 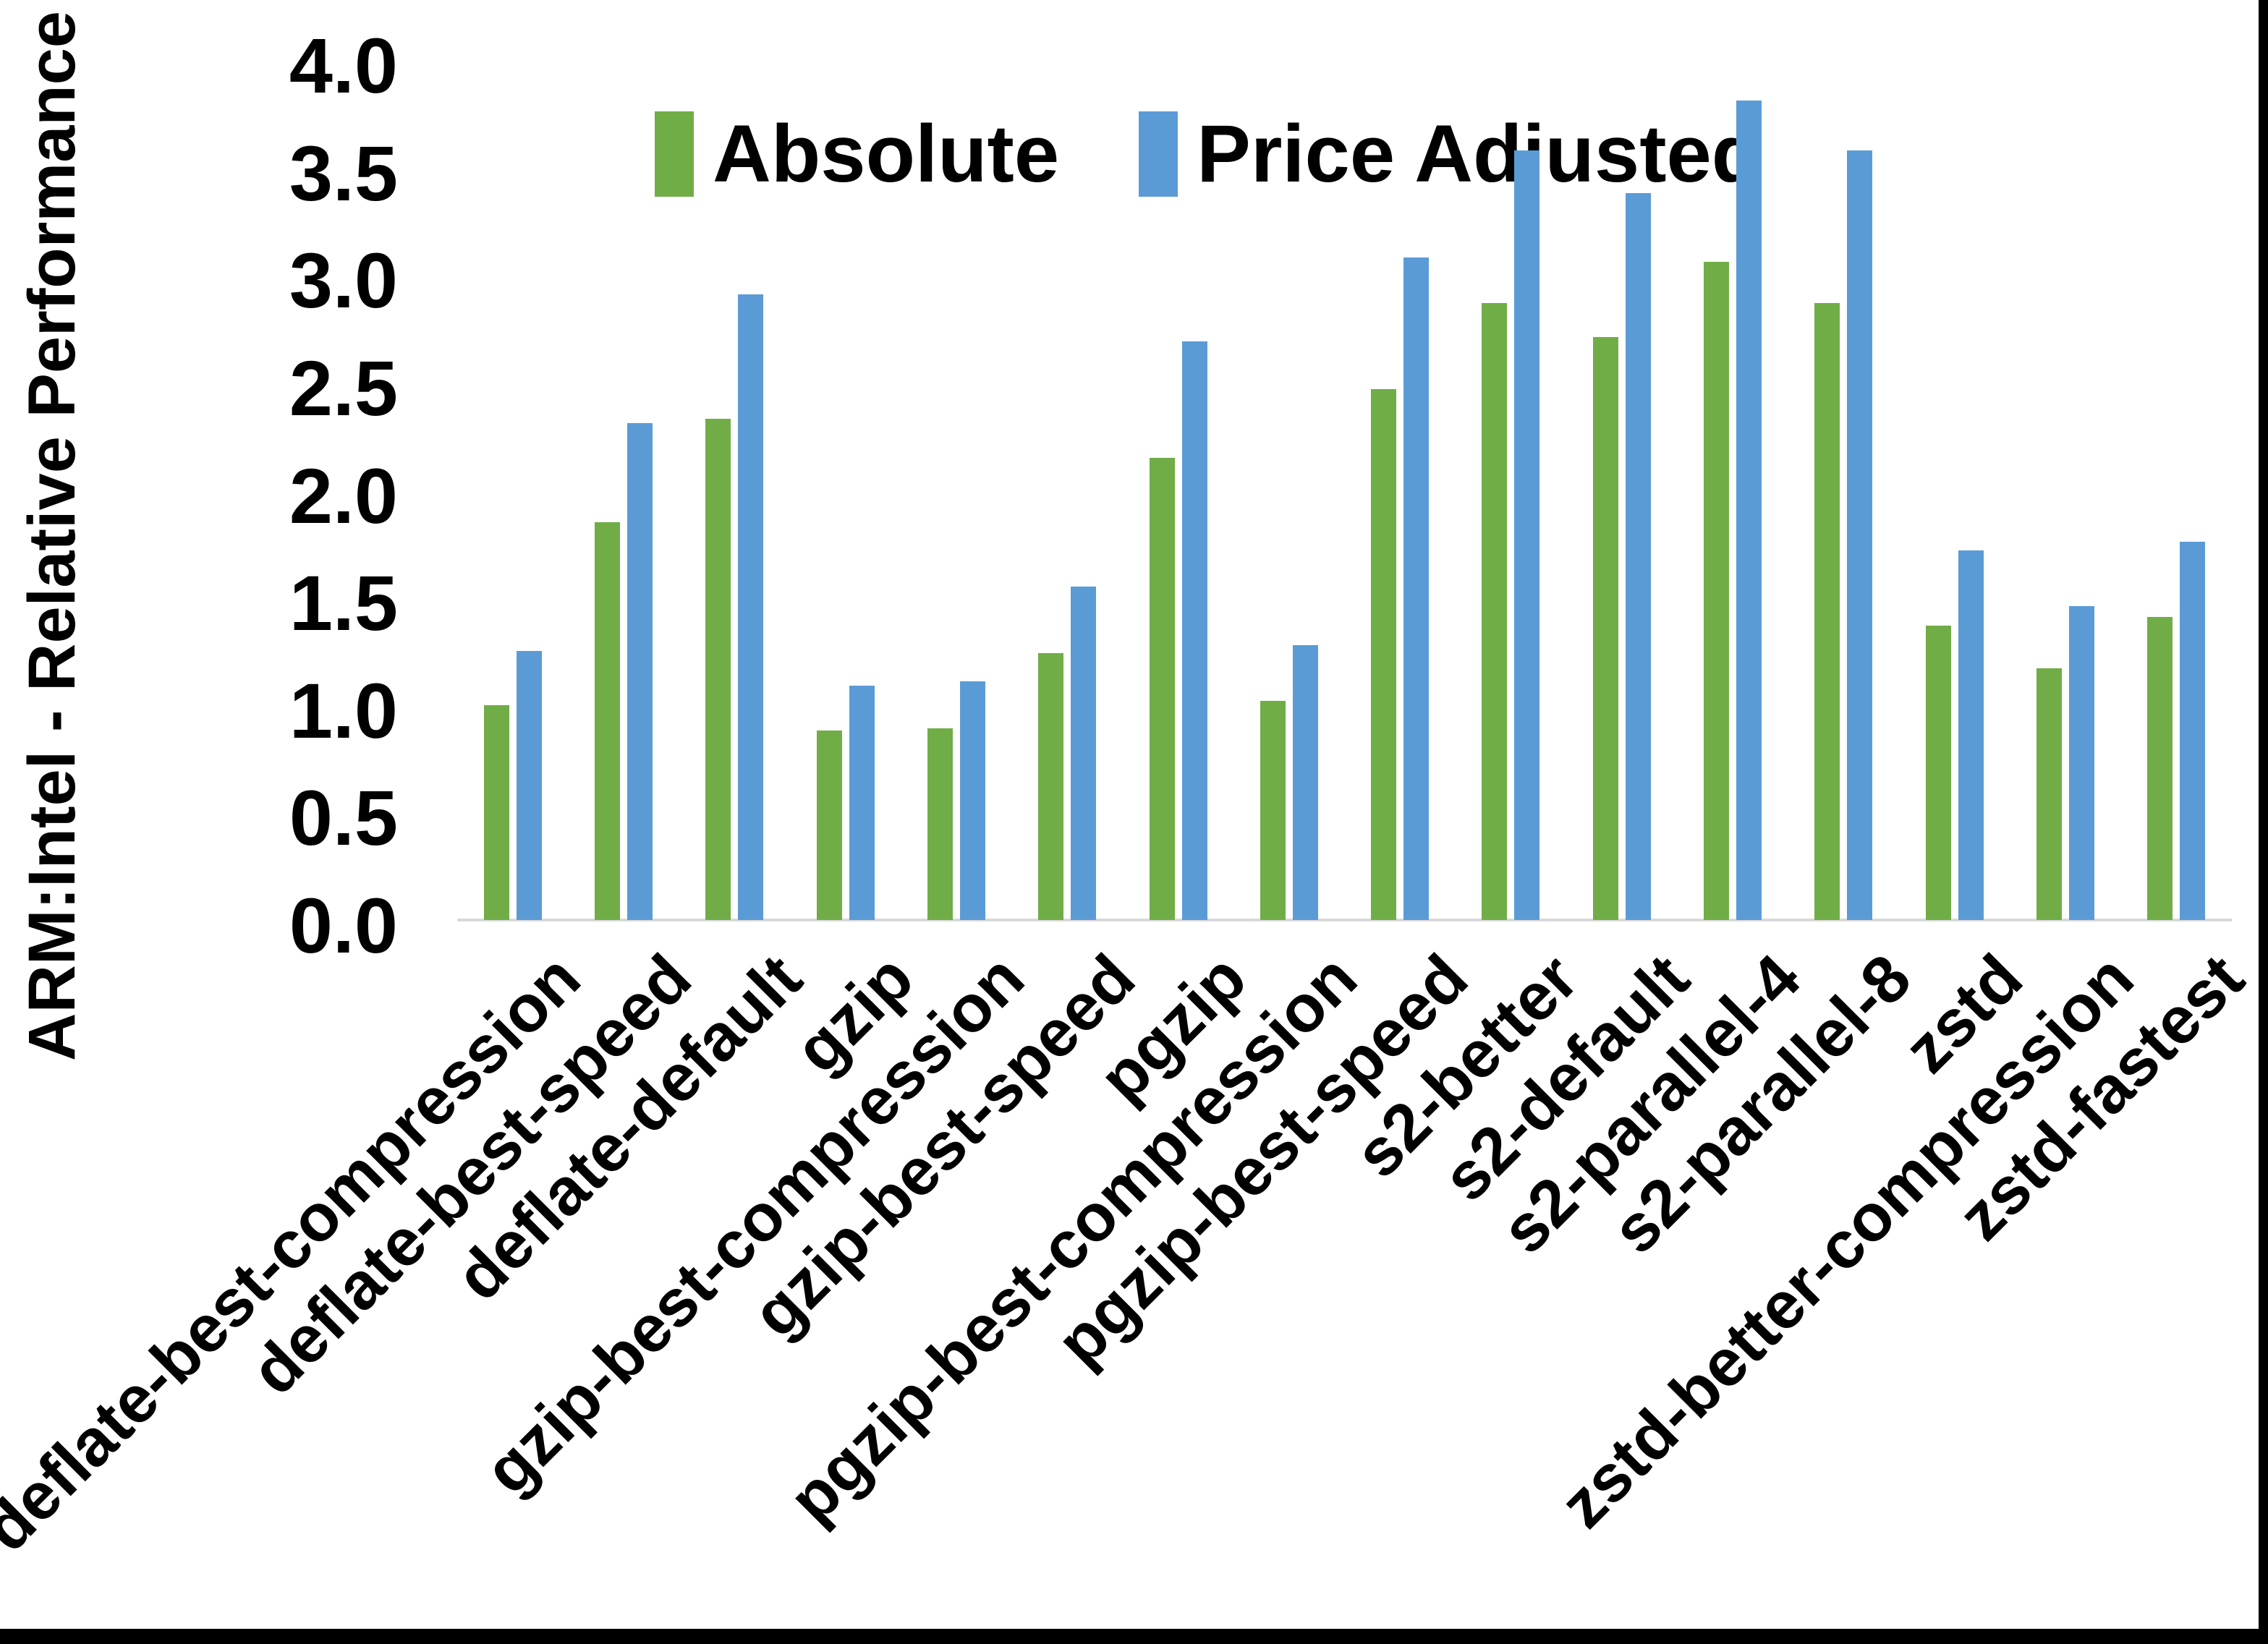 What do you see at coordinates (343, 173) in the screenshot?
I see `y-tick-label: 3.5` at bounding box center [343, 173].